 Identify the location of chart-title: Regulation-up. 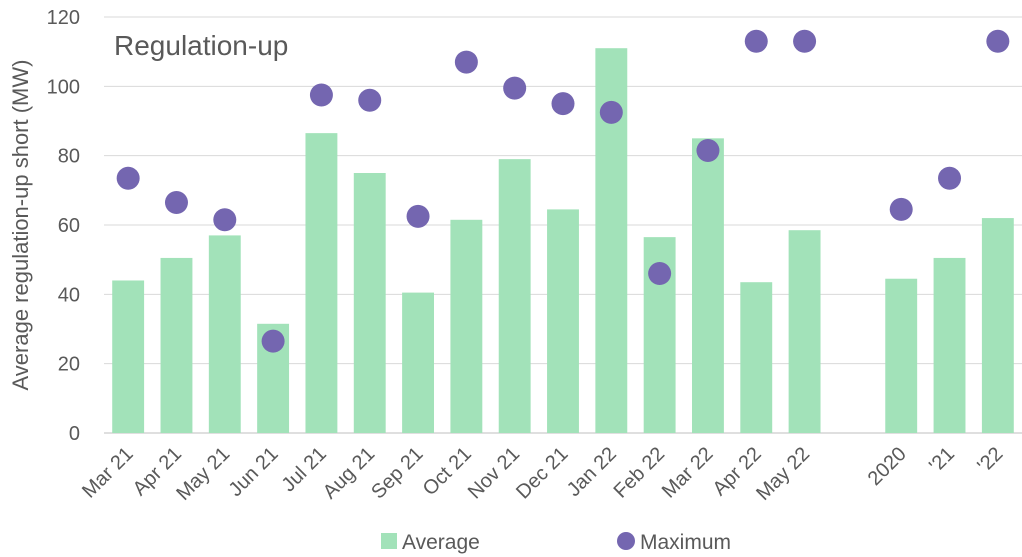
(201, 45).